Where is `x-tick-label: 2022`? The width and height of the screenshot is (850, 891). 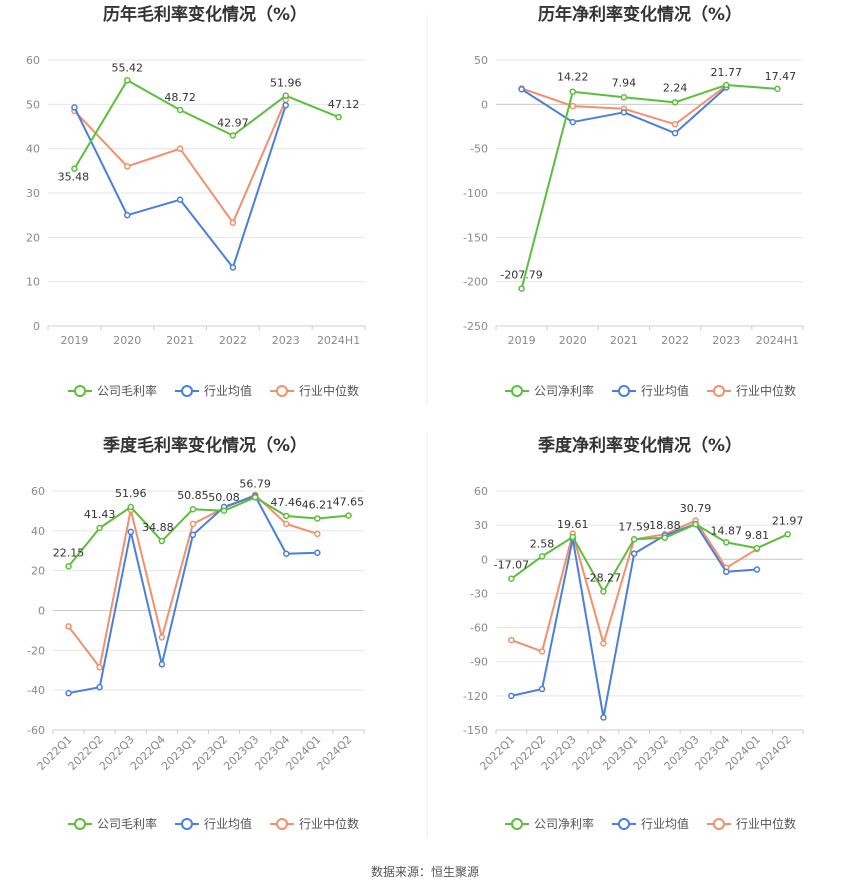 x-tick-label: 2022 is located at coordinates (233, 340).